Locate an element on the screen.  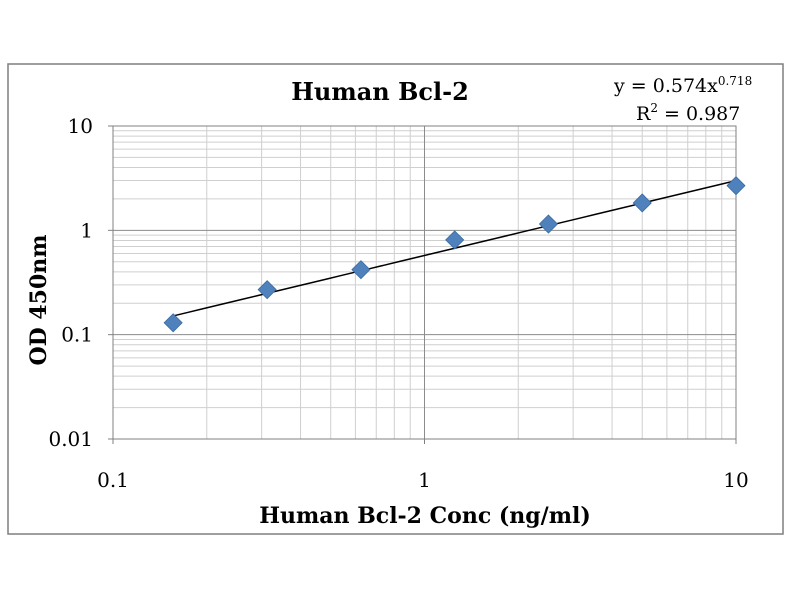
r-squared-lead: R is located at coordinates (643, 114).